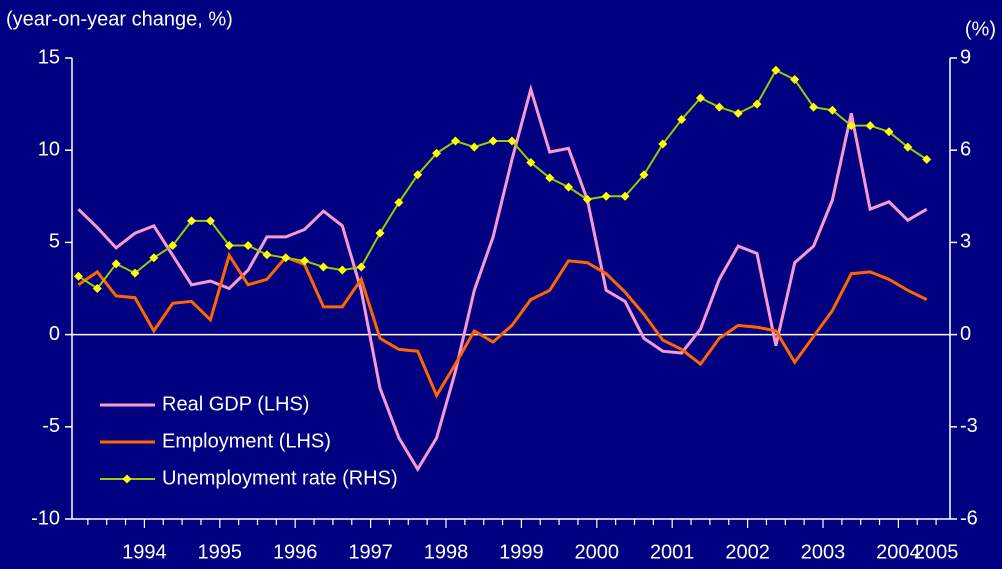 This screenshot has height=569, width=1002. What do you see at coordinates (980, 29) in the screenshot?
I see `y2-axis-label: (%)` at bounding box center [980, 29].